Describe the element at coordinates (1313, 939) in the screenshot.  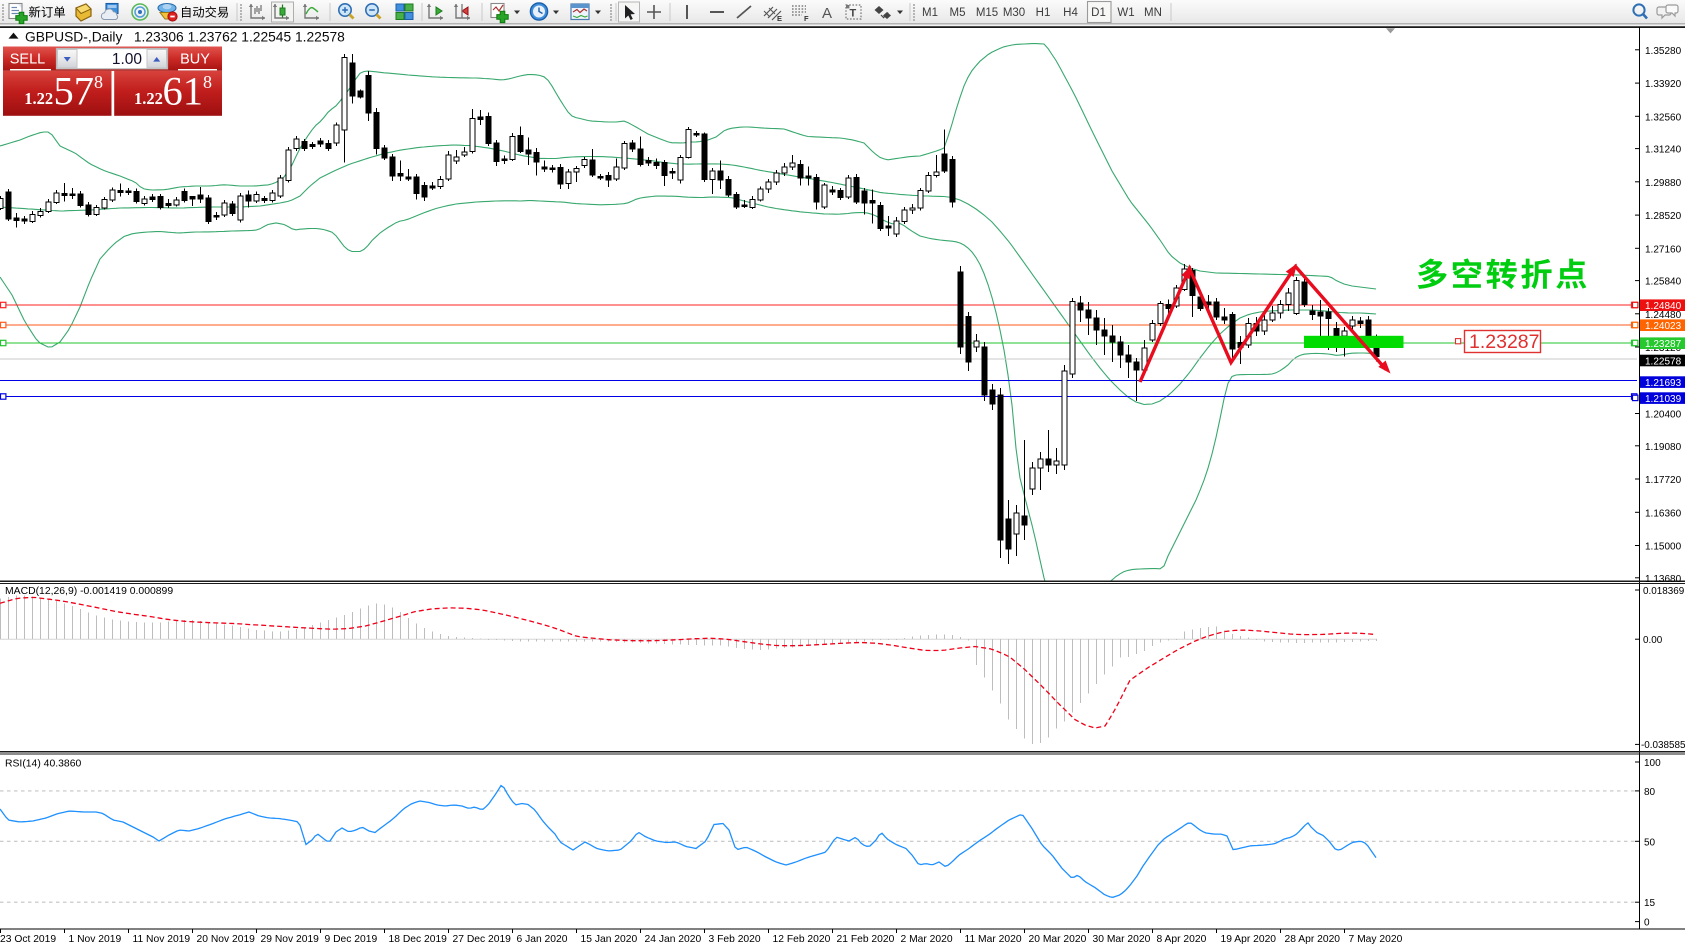
I see `svg-text: 28 Apr 2020` at that location.